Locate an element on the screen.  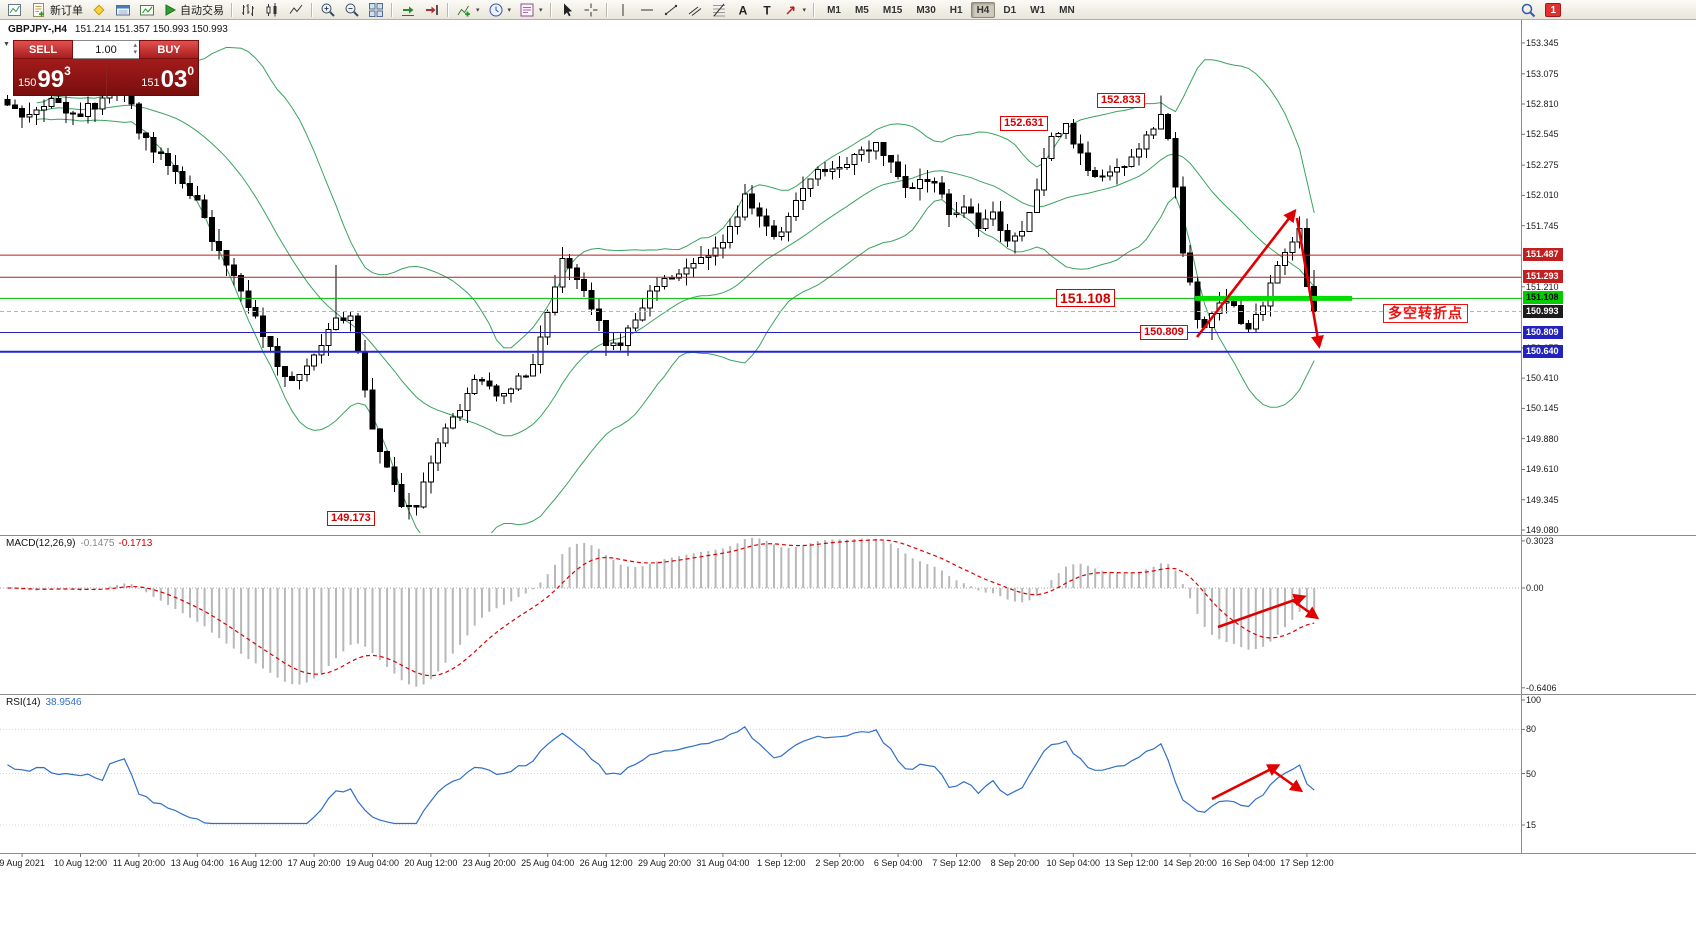
tile-windows-icon is located at coordinates (376, 10).